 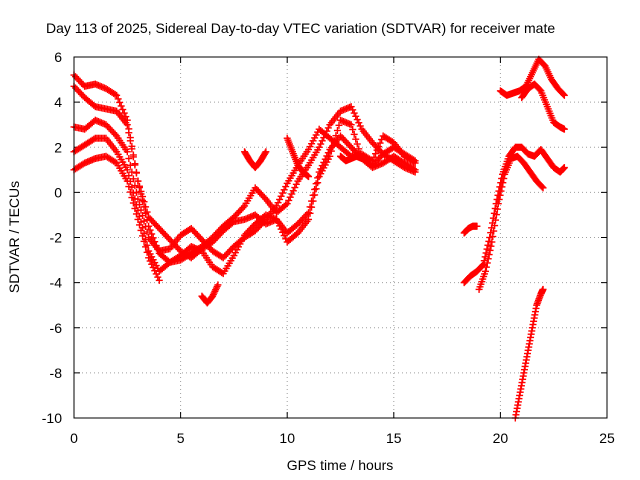 I want to click on x-axis-label: GPS time / hours, so click(x=340, y=465).